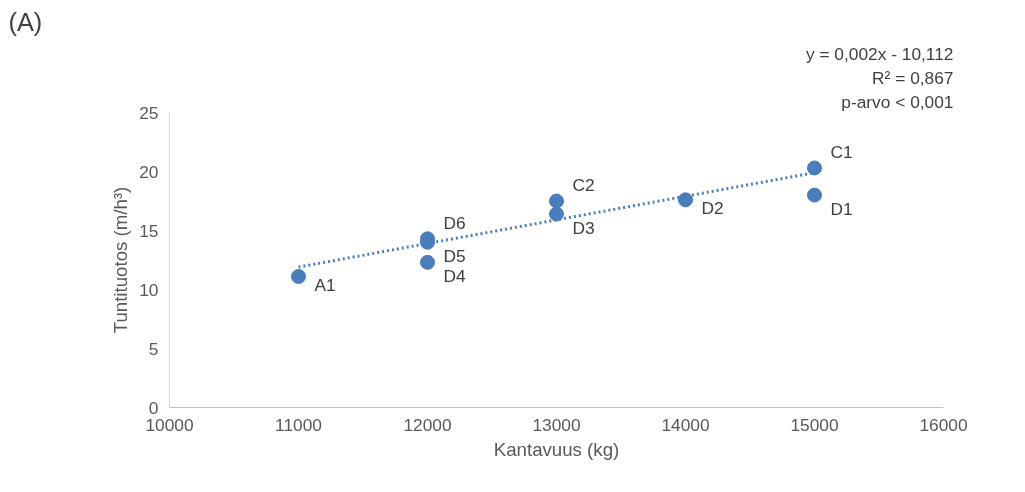  What do you see at coordinates (121, 260) in the screenshot?
I see `y-axis-title: Tuntituotos (m/h³)` at bounding box center [121, 260].